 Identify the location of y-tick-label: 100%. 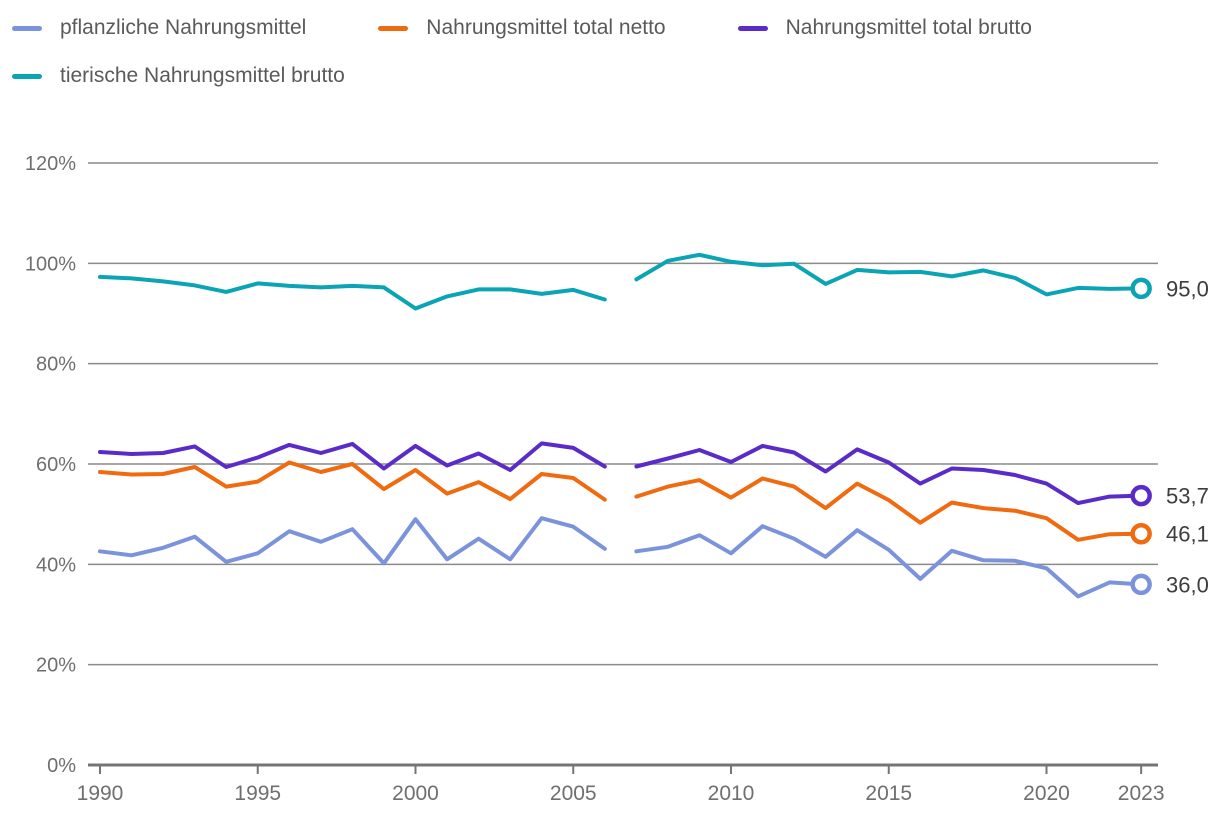
(50, 264).